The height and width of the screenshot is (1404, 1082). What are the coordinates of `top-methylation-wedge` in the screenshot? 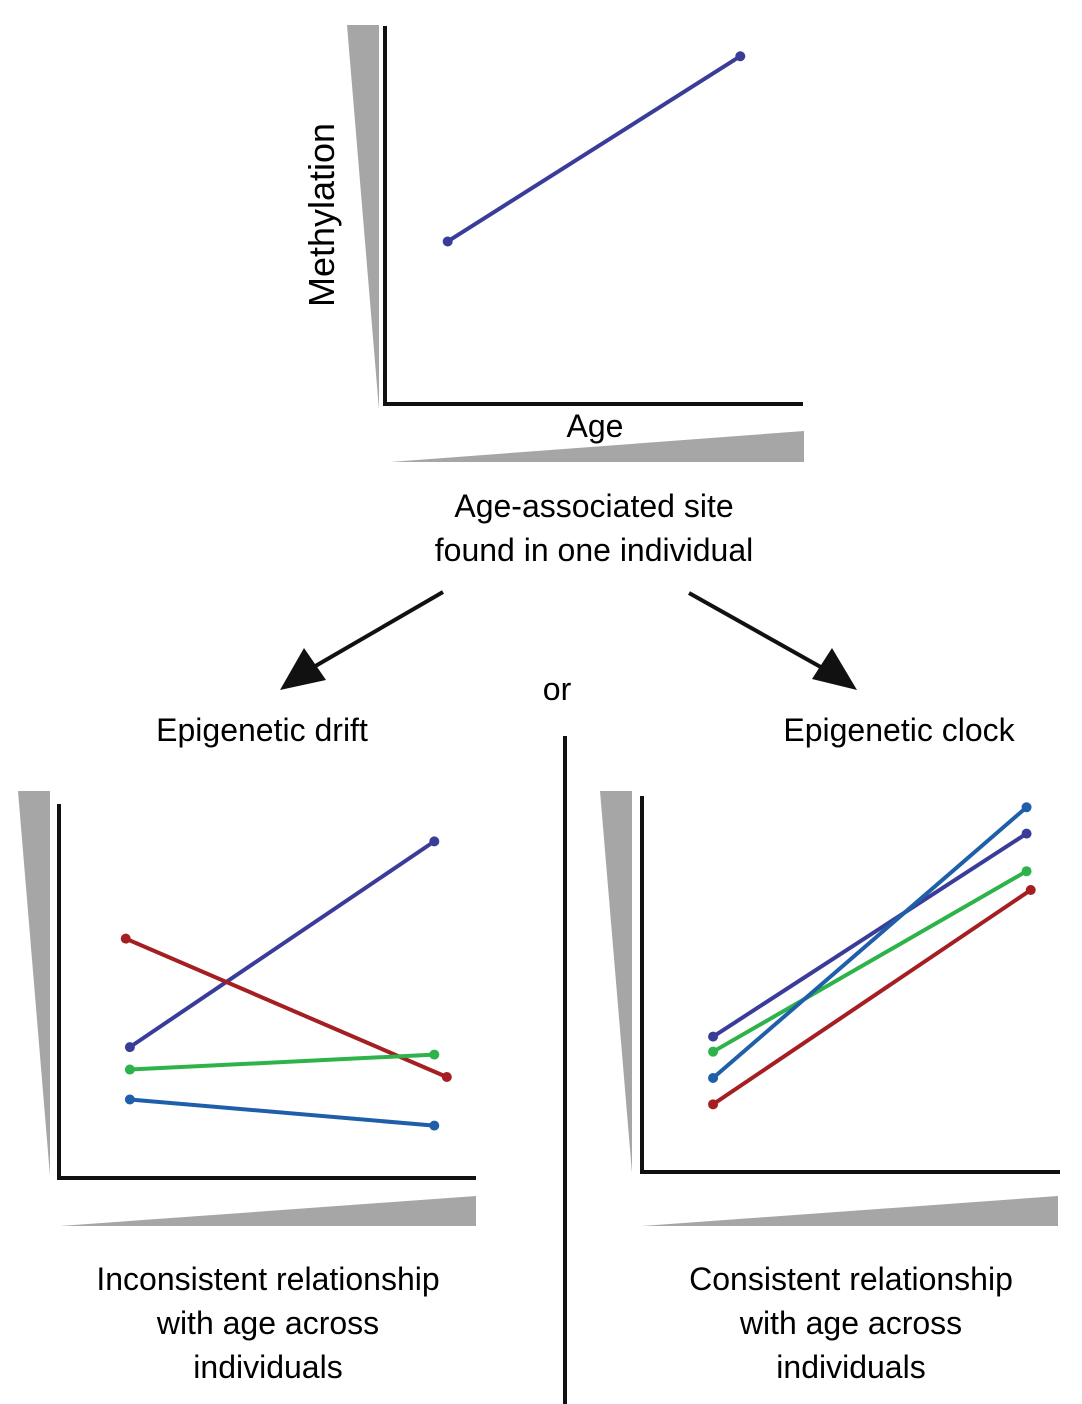 It's located at (363, 217).